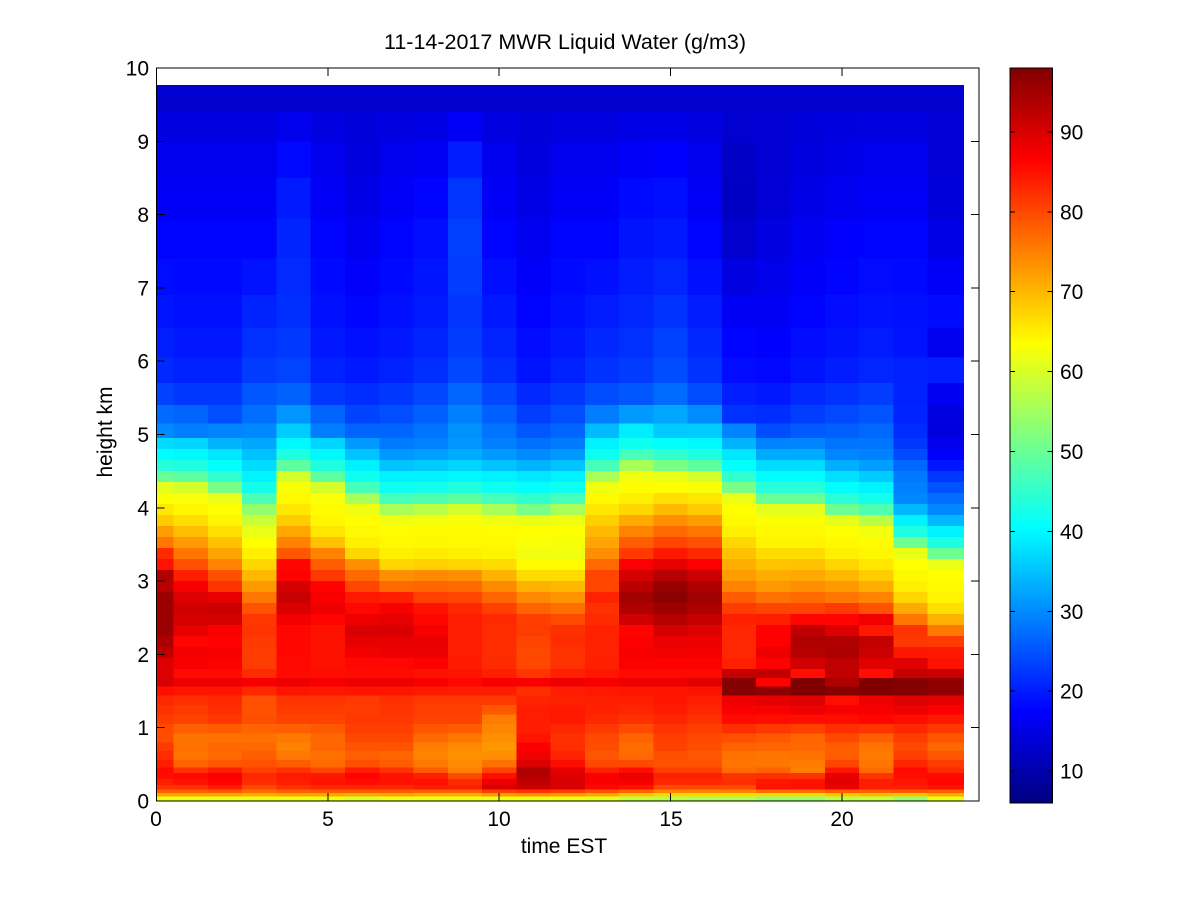 The image size is (1200, 905). Describe the element at coordinates (1071, 452) in the screenshot. I see `svg-text: 50` at that location.